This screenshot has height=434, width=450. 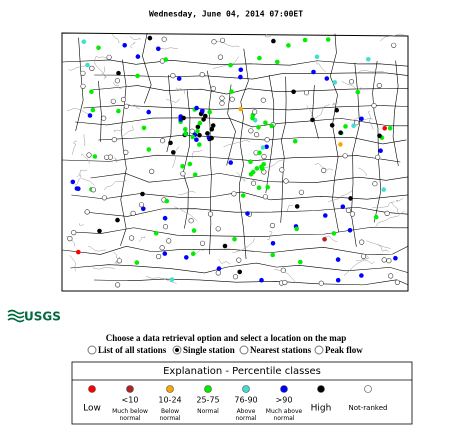 I want to click on radio-button, so click(x=319, y=350).